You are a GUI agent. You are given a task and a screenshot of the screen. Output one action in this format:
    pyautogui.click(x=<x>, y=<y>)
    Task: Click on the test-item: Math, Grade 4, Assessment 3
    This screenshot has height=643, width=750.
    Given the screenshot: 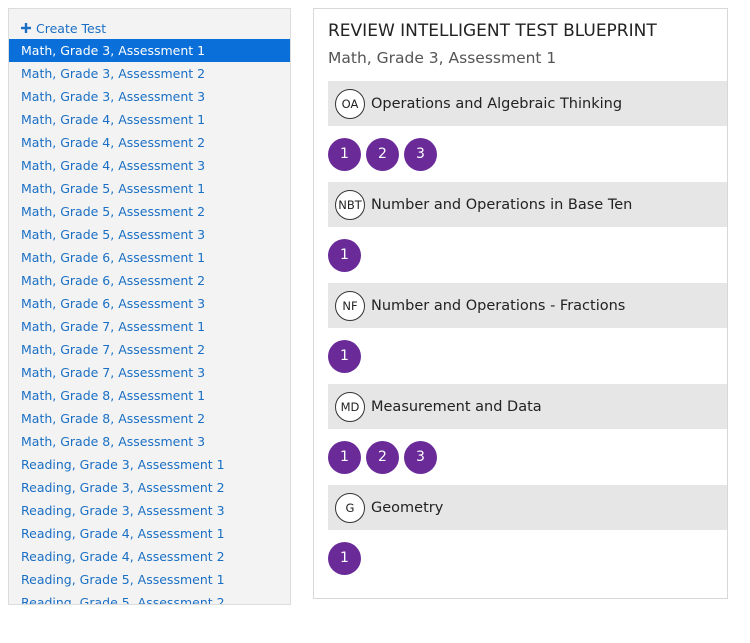 What is the action you would take?
    pyautogui.click(x=113, y=165)
    